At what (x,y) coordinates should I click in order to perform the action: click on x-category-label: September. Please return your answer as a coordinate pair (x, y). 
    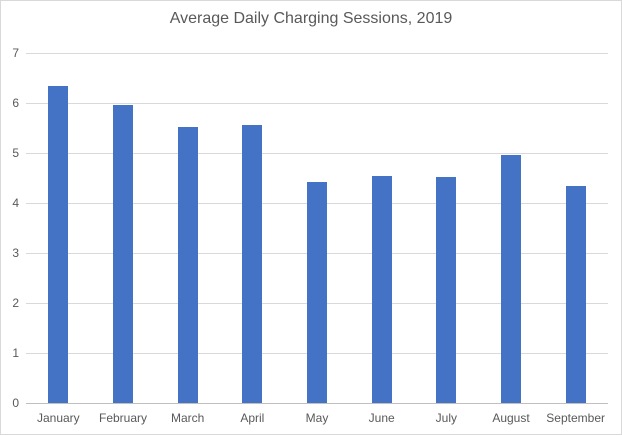
    Looking at the image, I should click on (575, 418).